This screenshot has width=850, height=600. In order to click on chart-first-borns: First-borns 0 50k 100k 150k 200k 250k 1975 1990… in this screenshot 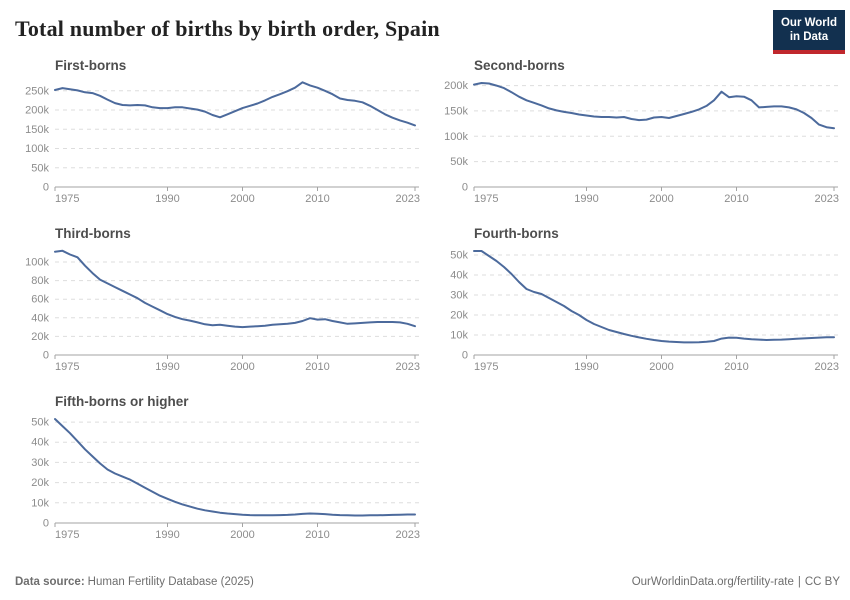, I will do `click(221, 135)`.